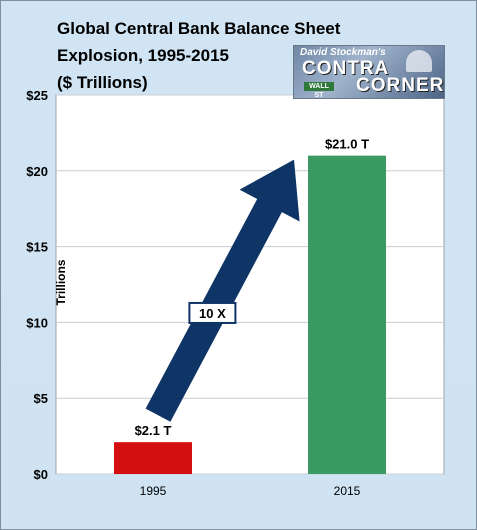  Describe the element at coordinates (61, 282) in the screenshot. I see `y-axis-label: Trillions` at that location.